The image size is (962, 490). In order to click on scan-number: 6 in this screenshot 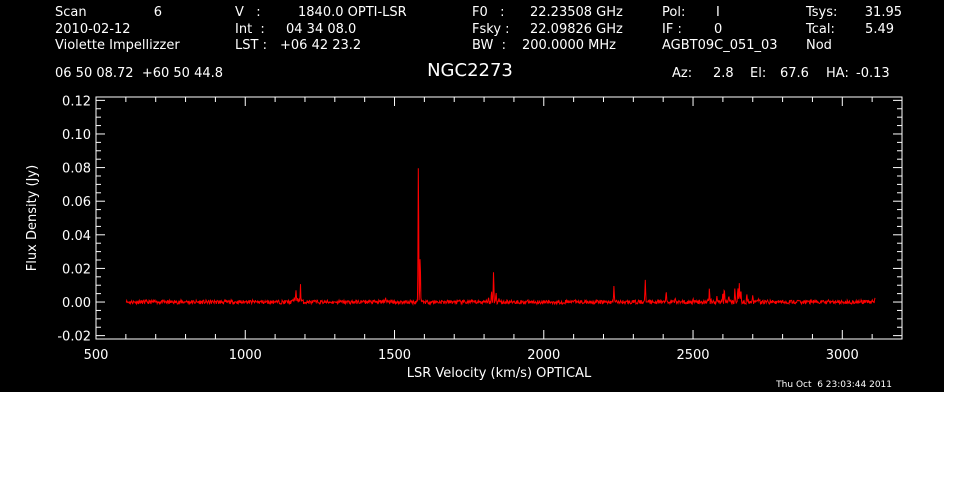, I will do `click(157, 12)`.